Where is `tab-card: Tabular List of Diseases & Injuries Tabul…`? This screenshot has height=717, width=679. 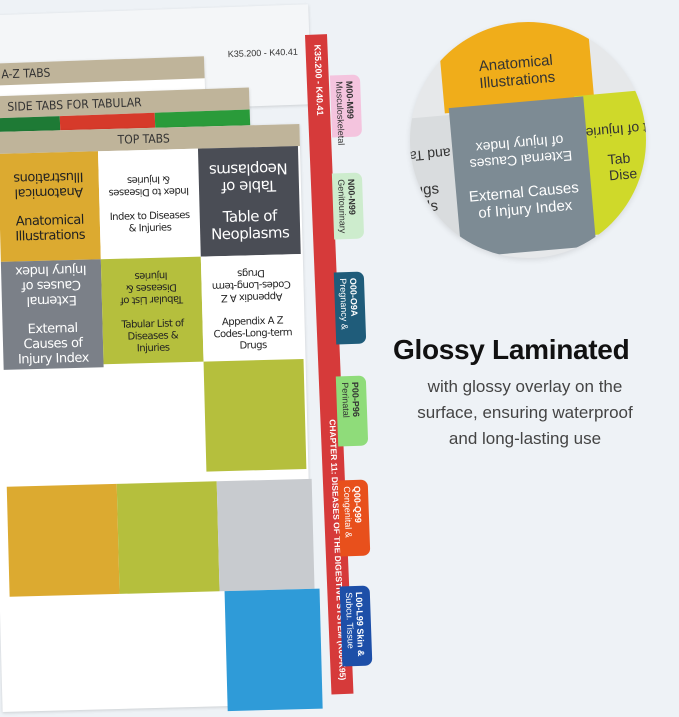
tab-card: Tabular List of Diseases & Injuries Tabul… is located at coordinates (152, 312).